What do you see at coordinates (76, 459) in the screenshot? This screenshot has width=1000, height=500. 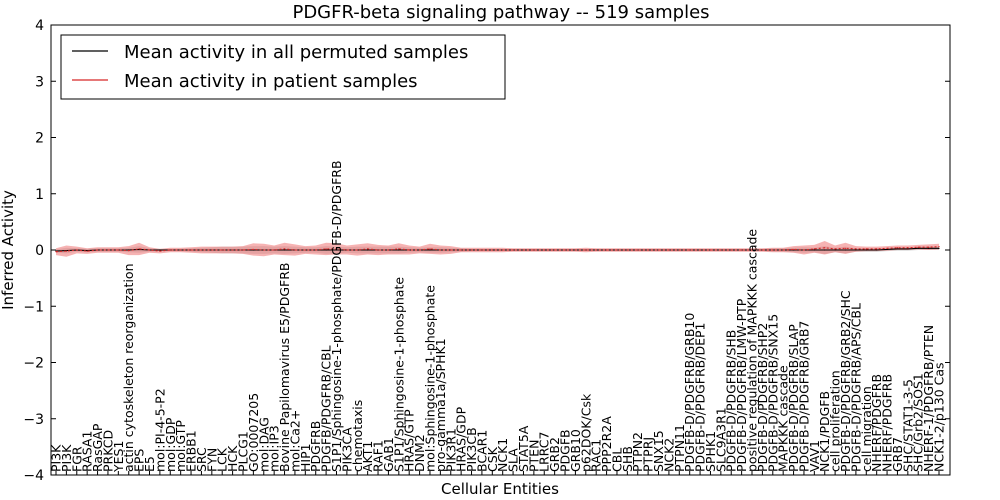 I see `entity-label: FGR` at bounding box center [76, 459].